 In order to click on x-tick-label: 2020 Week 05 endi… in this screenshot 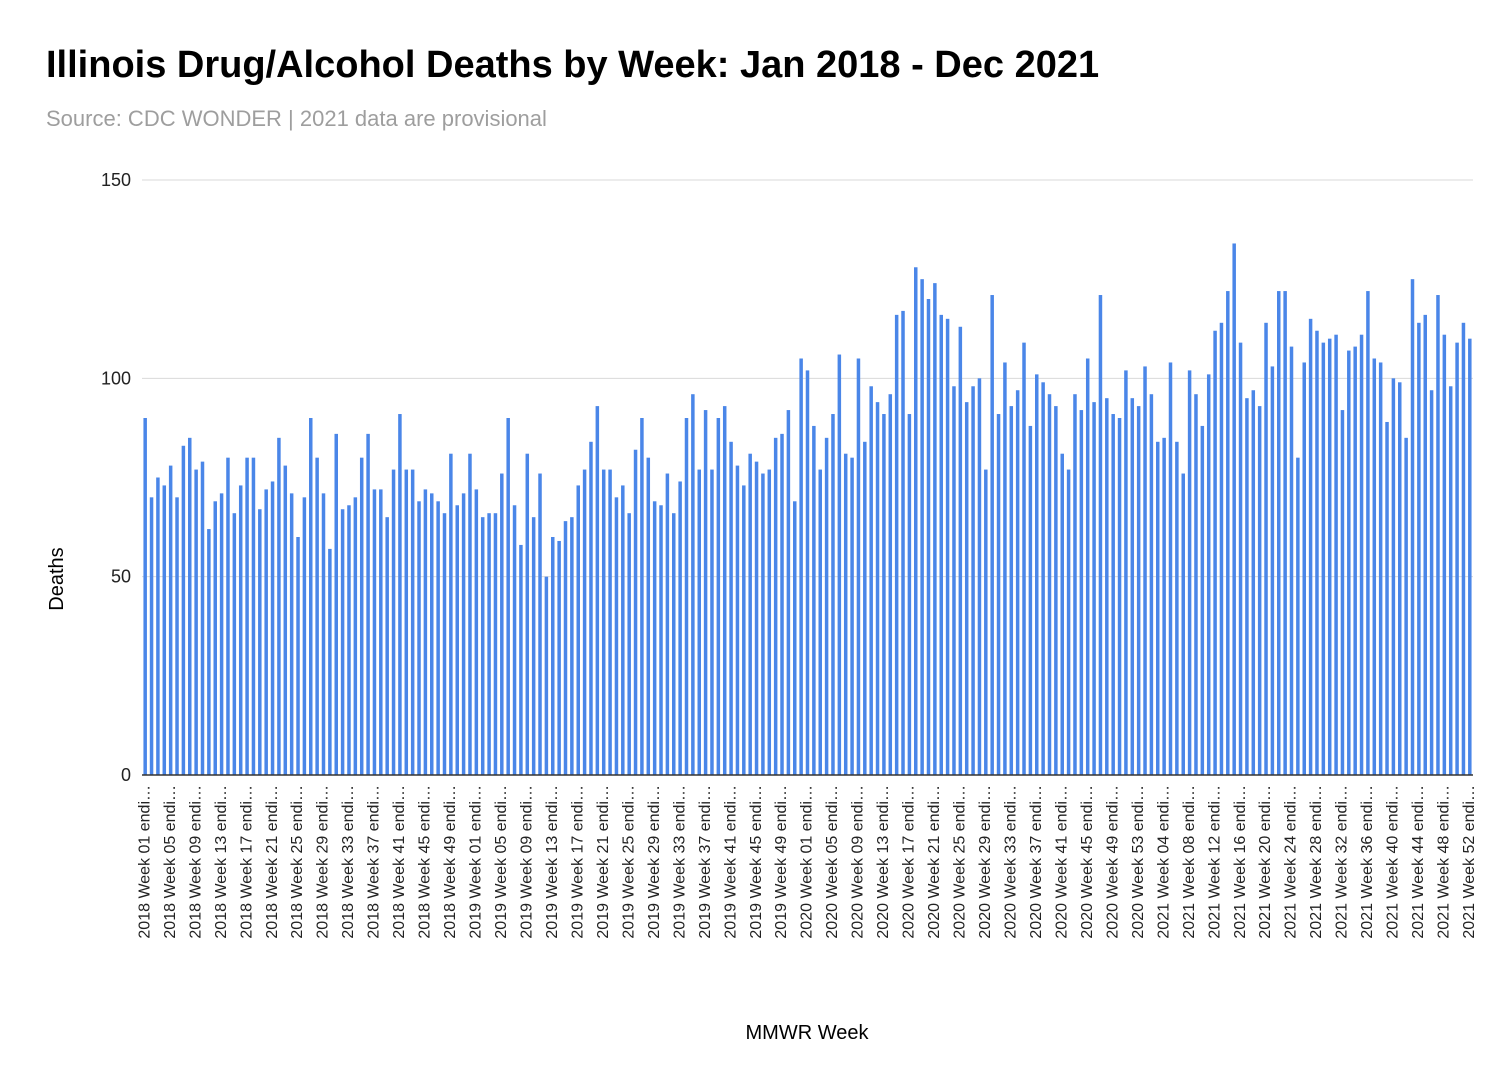, I will do `click(832, 862)`.